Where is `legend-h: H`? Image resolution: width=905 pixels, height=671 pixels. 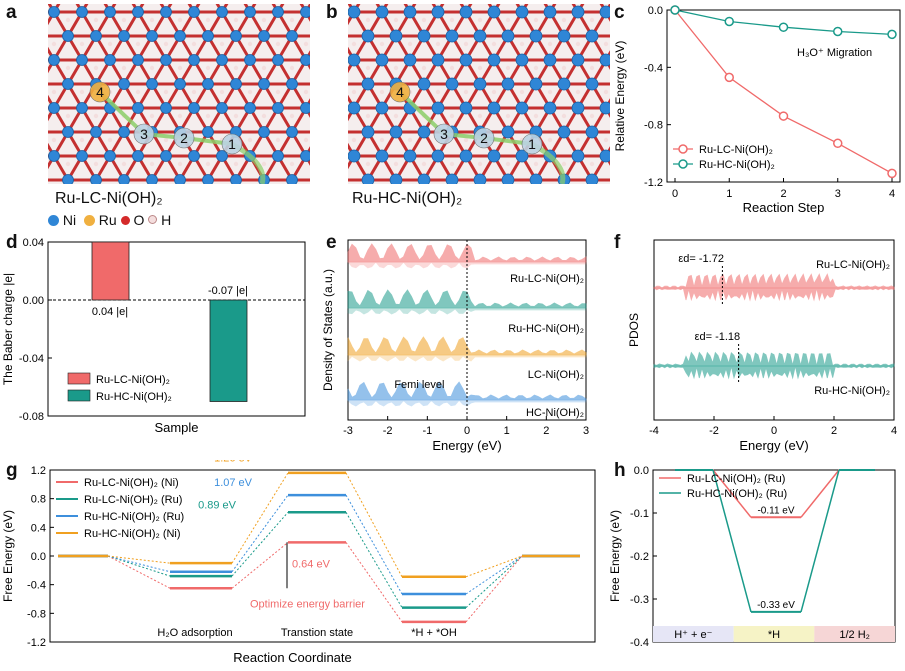
legend-h: H is located at coordinates (166, 220).